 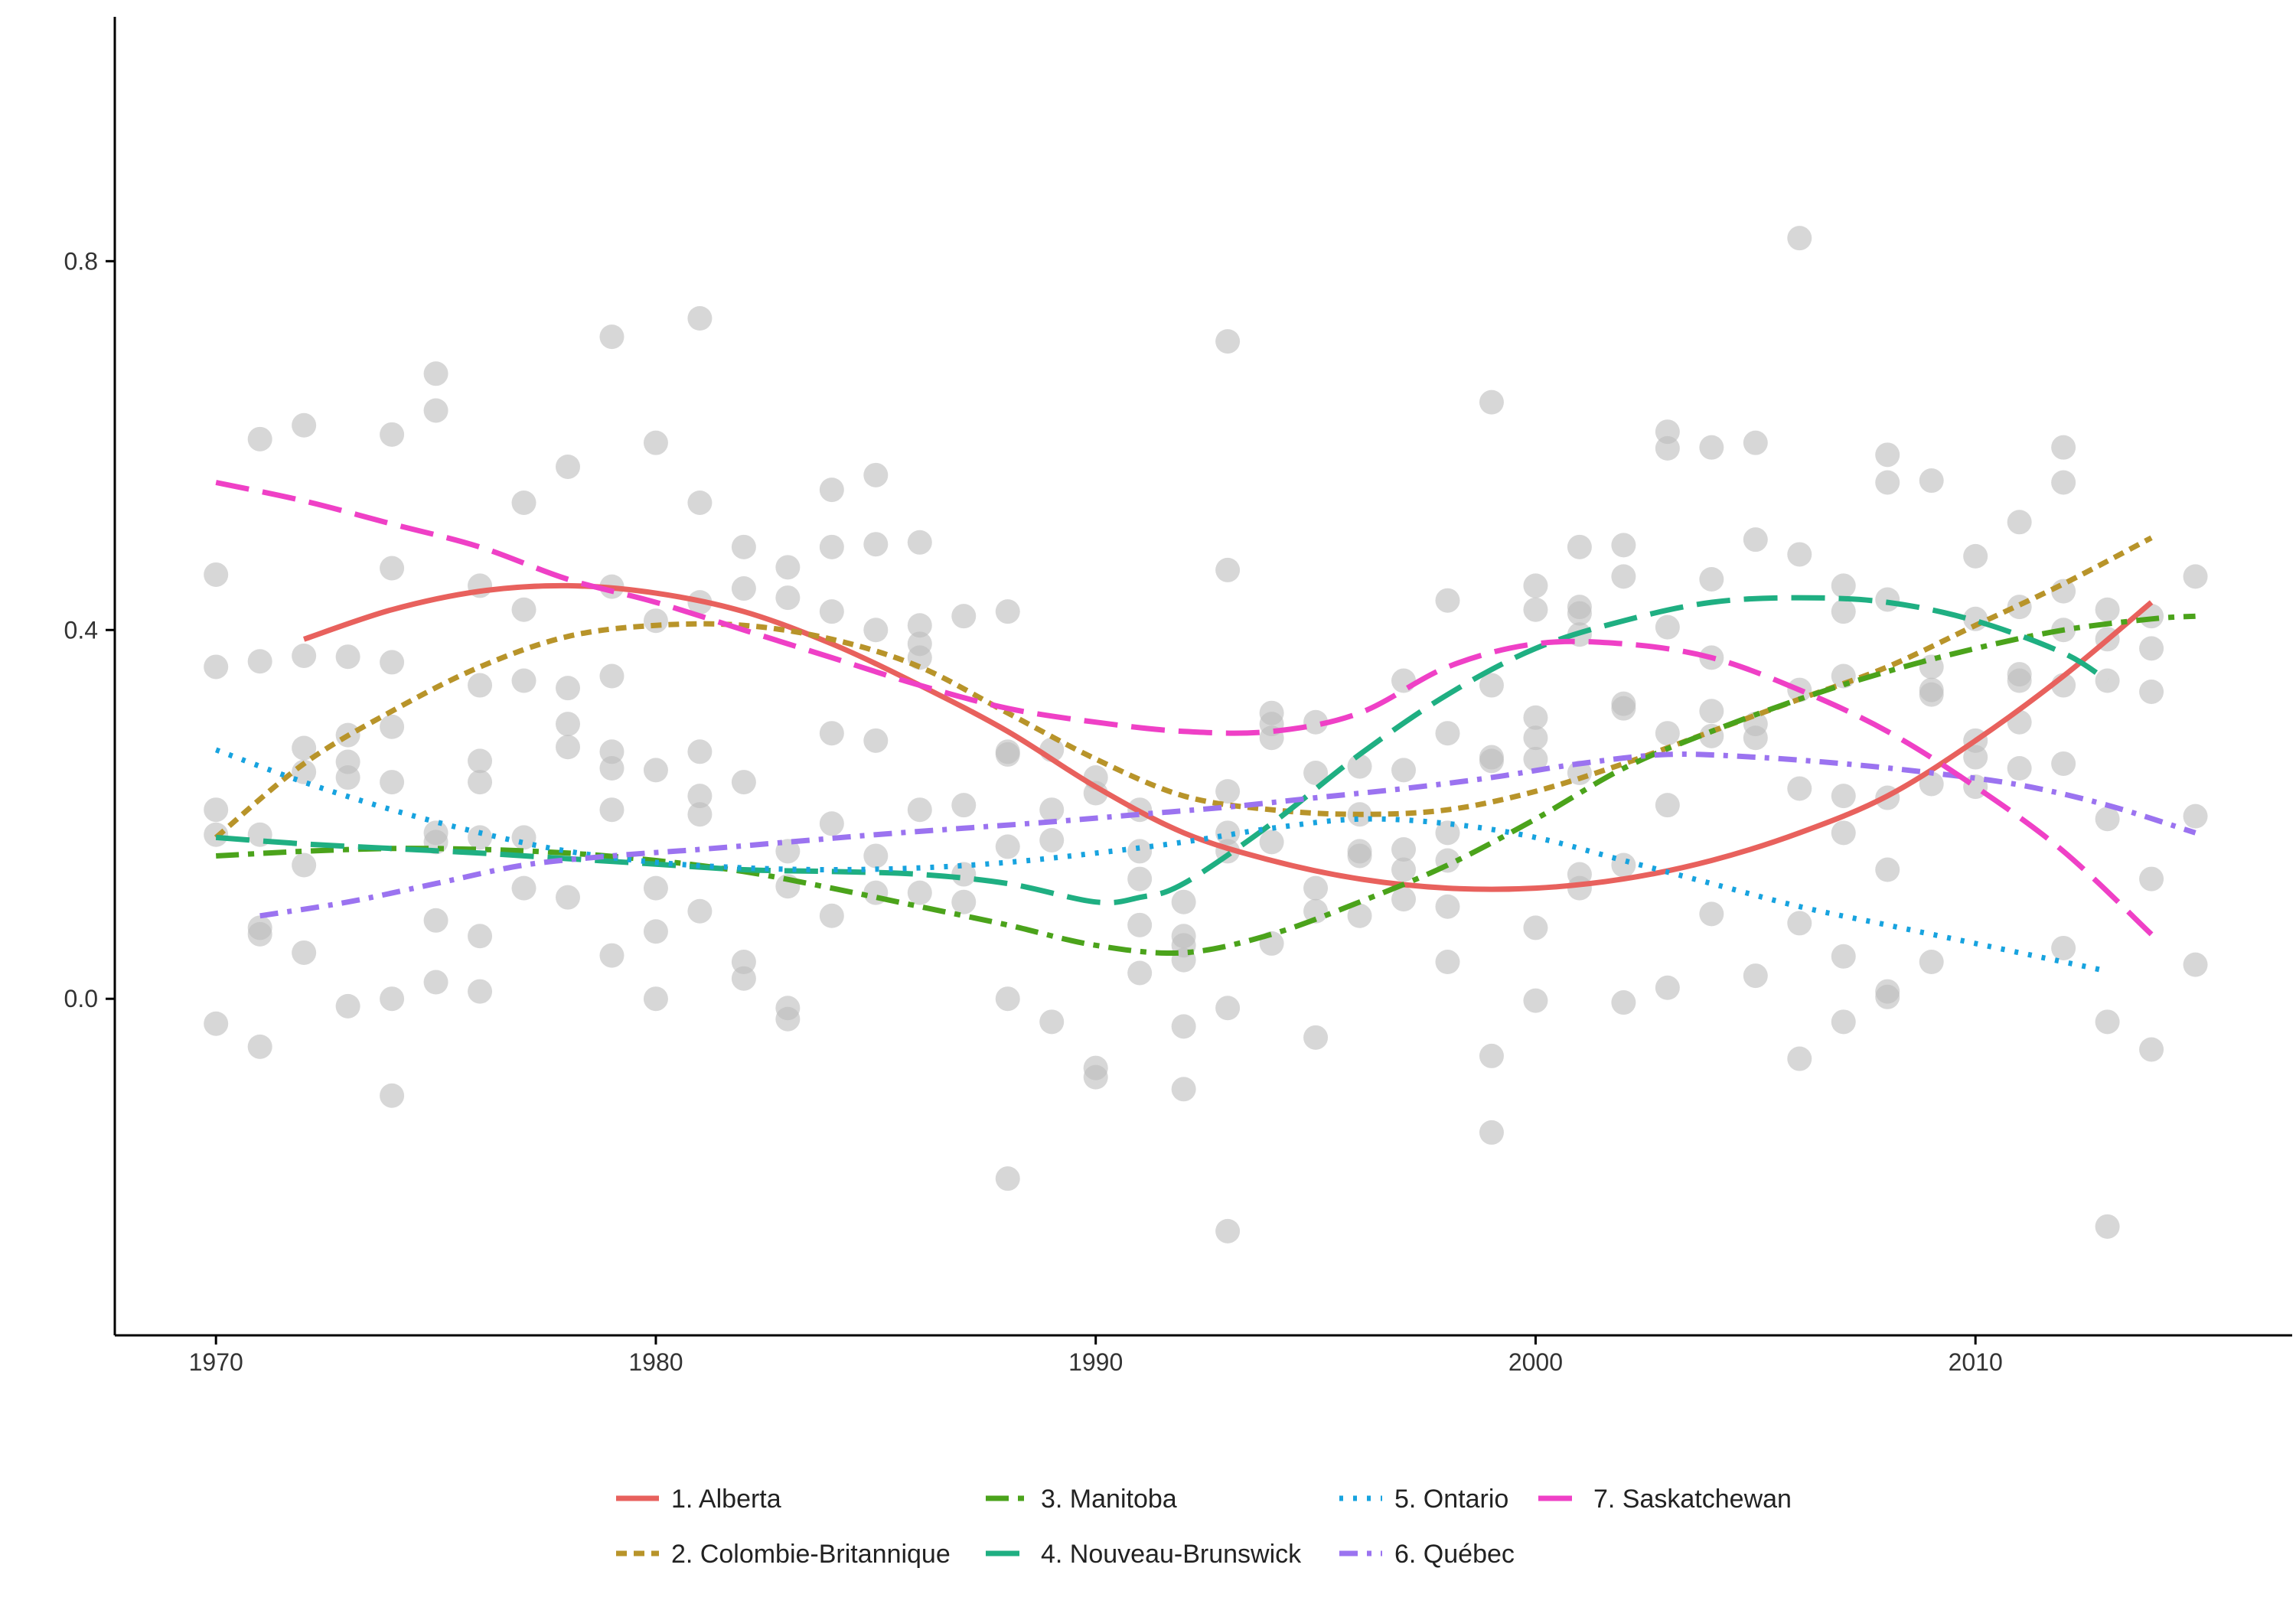 I want to click on legend-label: 6. Québec, so click(x=1454, y=1554).